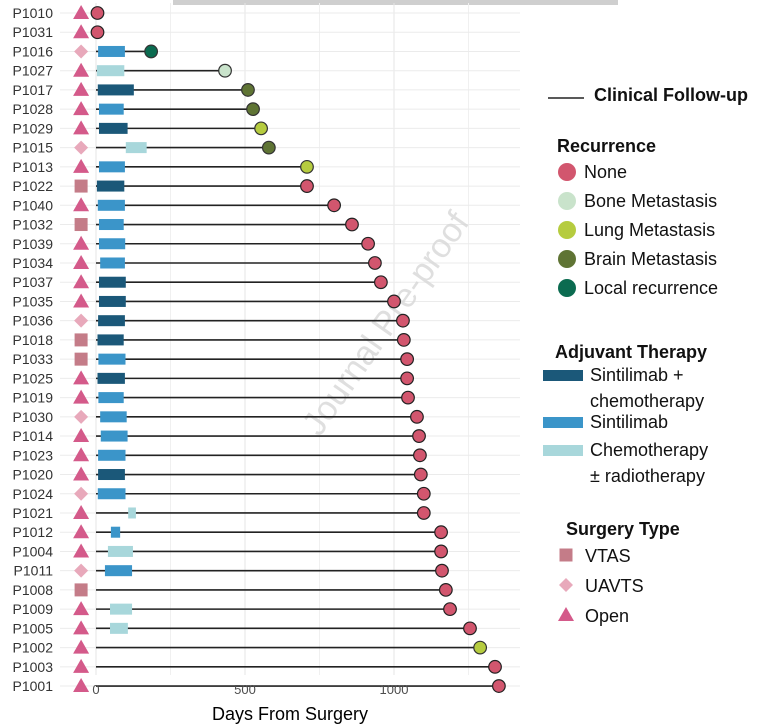 This screenshot has width=781, height=728. Describe the element at coordinates (623, 529) in the screenshot. I see `legend-surgery-title: Surgery Type` at that location.